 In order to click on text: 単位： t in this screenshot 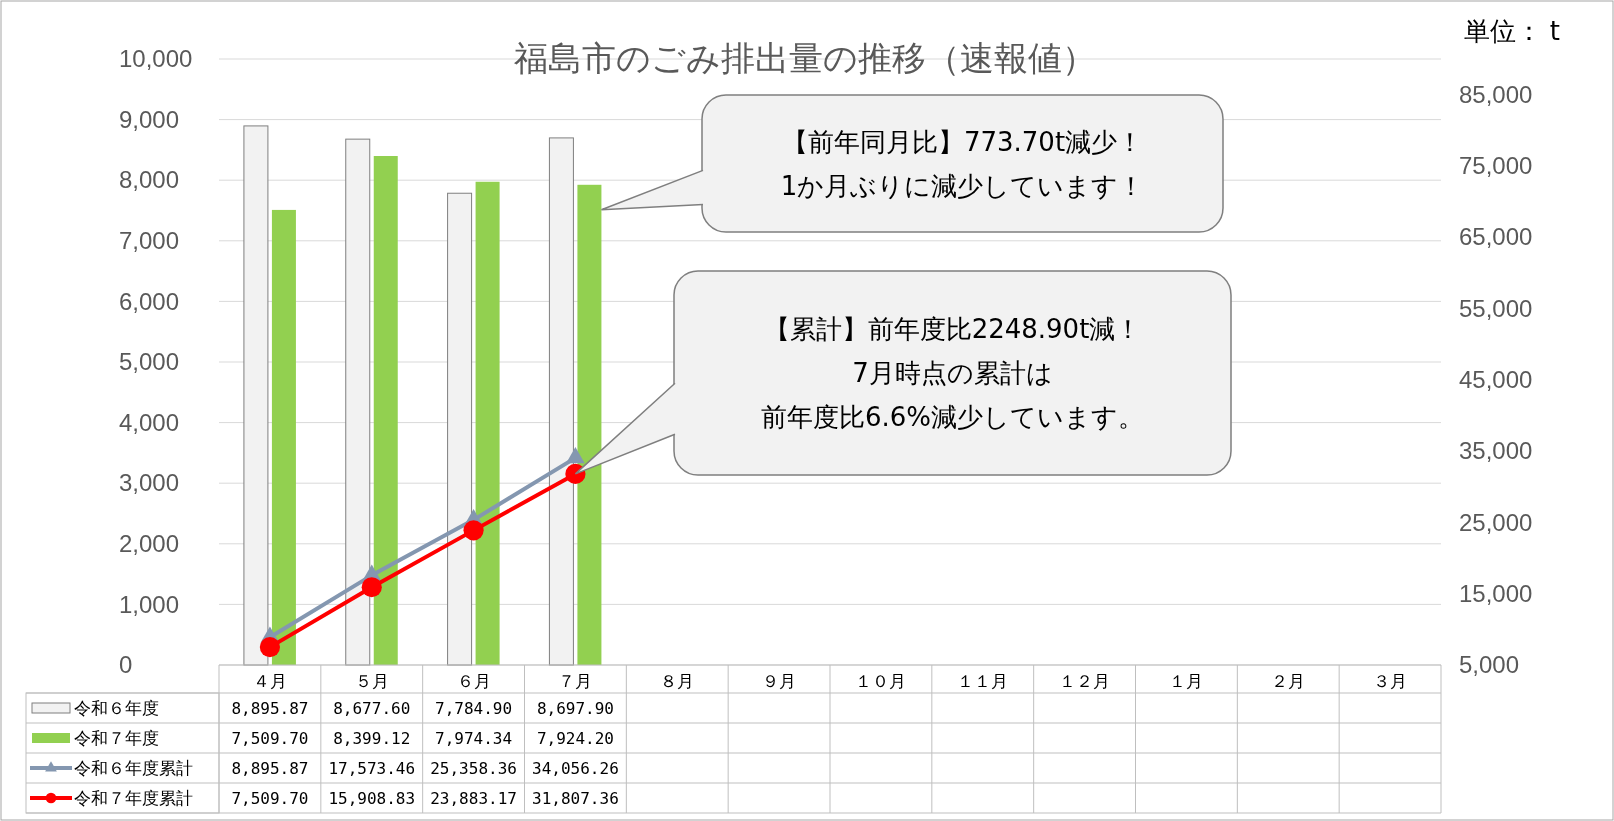, I will do `click(1511, 31)`.